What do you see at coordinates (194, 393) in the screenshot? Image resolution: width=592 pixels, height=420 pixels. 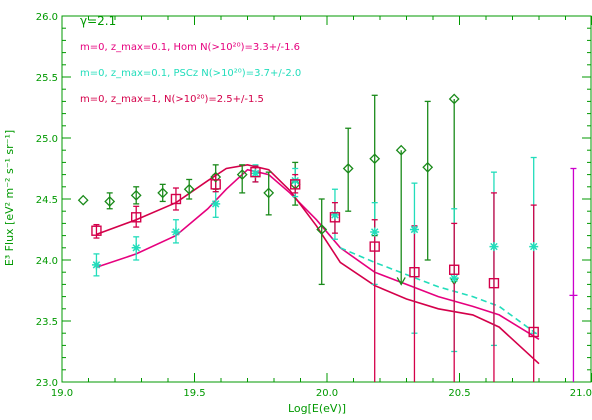 I see `x-tick-label: 19.5` at bounding box center [194, 393].